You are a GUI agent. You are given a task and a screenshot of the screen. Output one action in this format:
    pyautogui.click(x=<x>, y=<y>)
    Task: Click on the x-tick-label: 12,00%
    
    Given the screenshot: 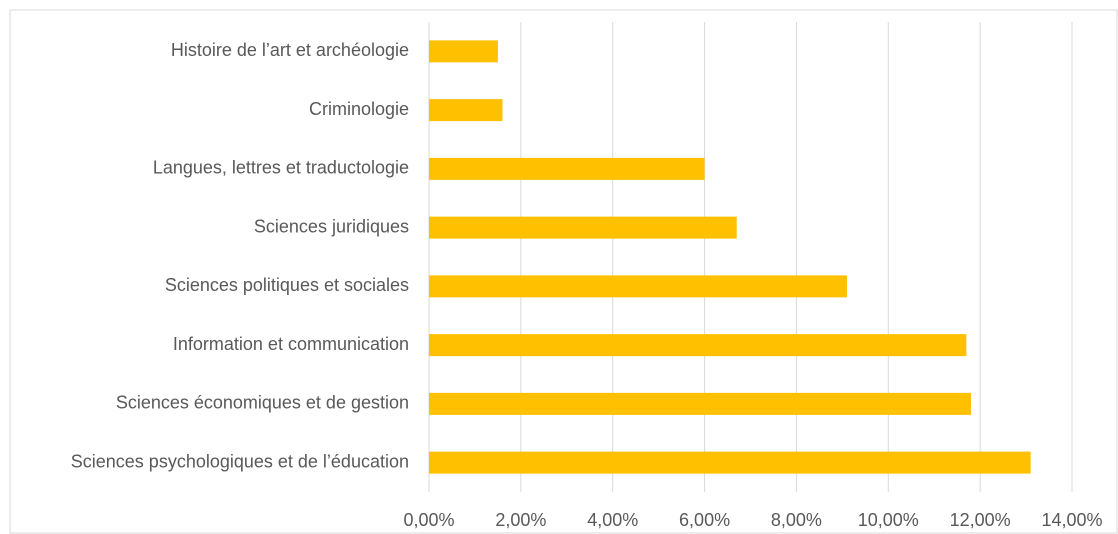 What is the action you would take?
    pyautogui.click(x=980, y=520)
    